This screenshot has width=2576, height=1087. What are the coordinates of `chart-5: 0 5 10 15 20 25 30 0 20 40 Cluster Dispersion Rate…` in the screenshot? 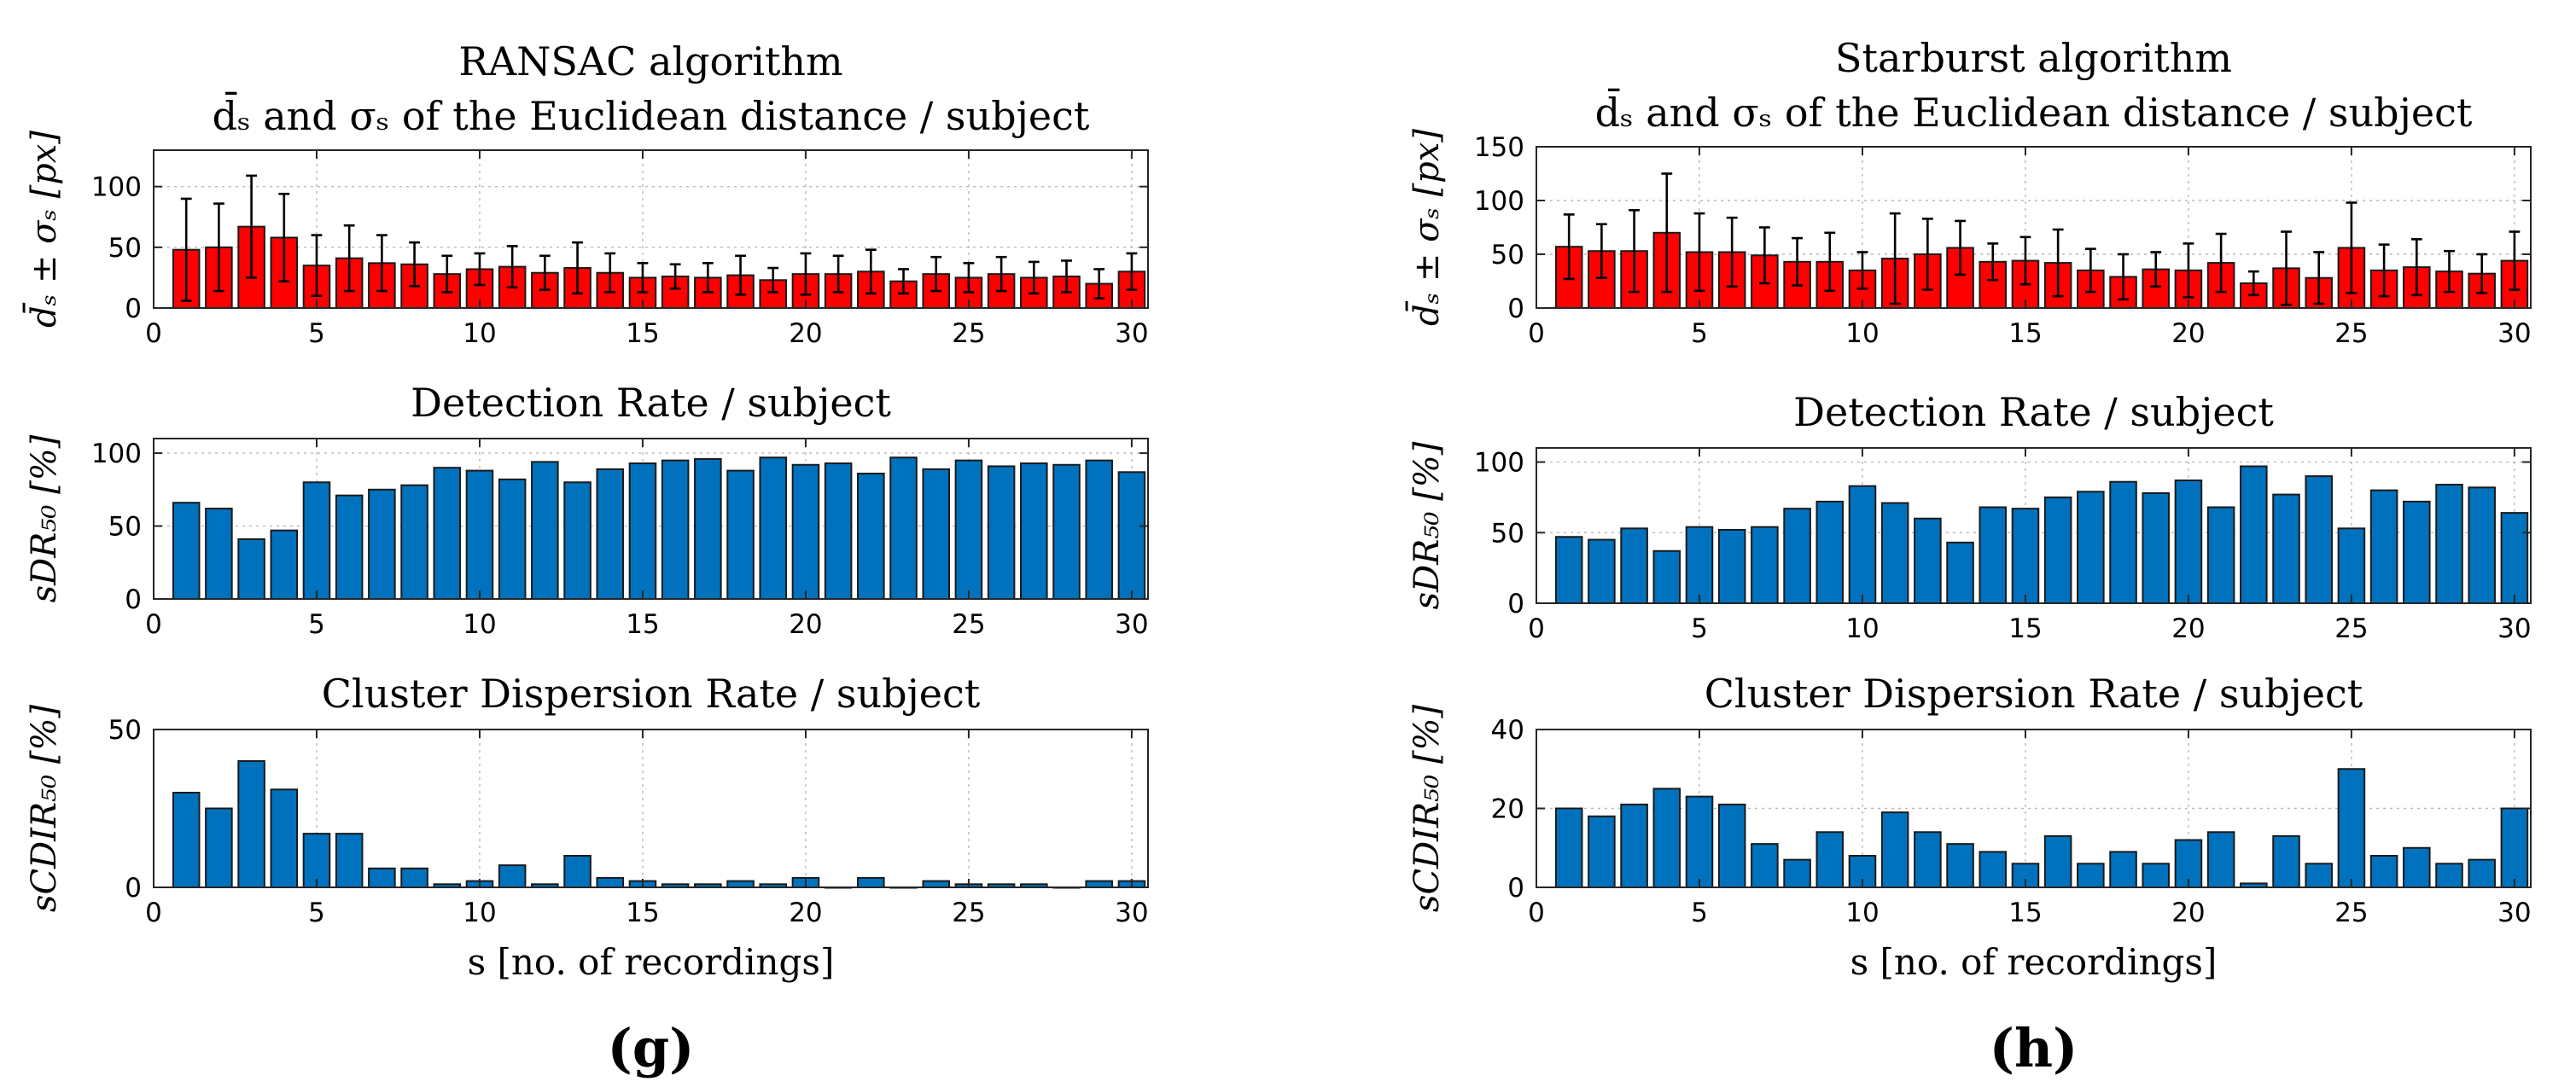 It's located at (1969, 827).